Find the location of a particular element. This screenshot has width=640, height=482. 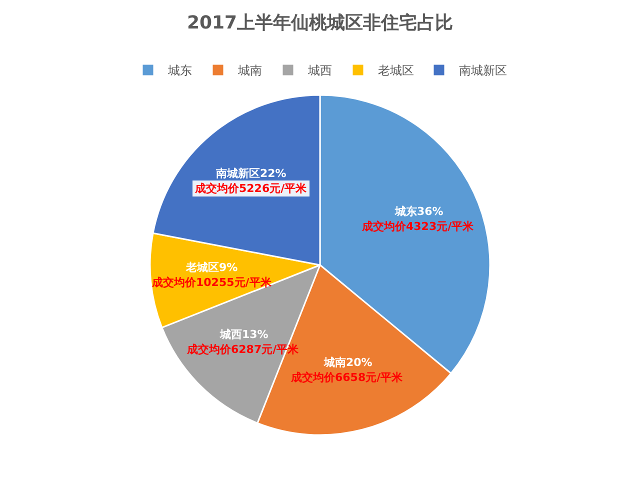

data-label: 城东36% 成交均价4323元/平米 is located at coordinates (418, 219).